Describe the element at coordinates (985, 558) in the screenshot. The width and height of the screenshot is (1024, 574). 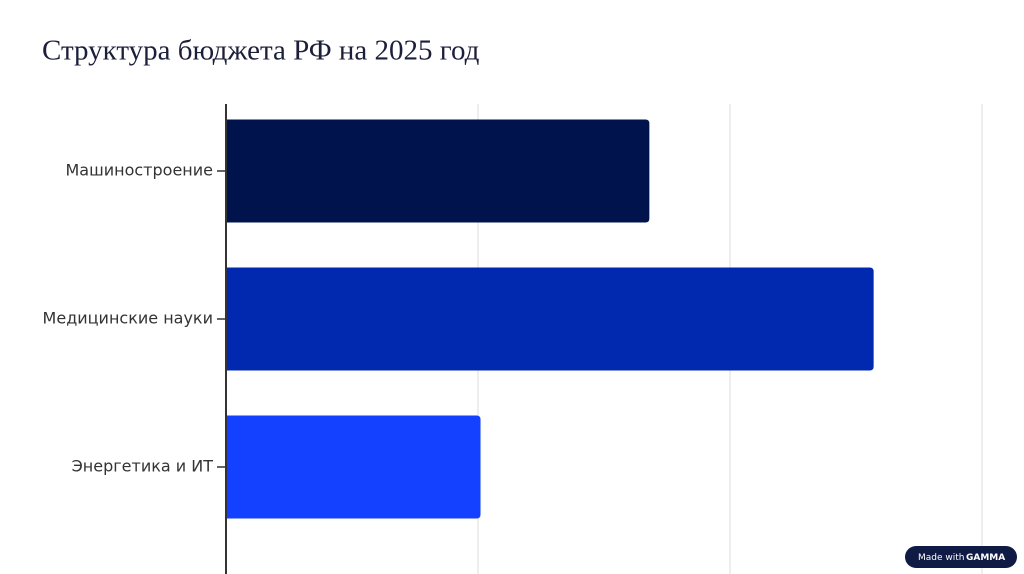
I see `badge-brand: GAMMA` at that location.